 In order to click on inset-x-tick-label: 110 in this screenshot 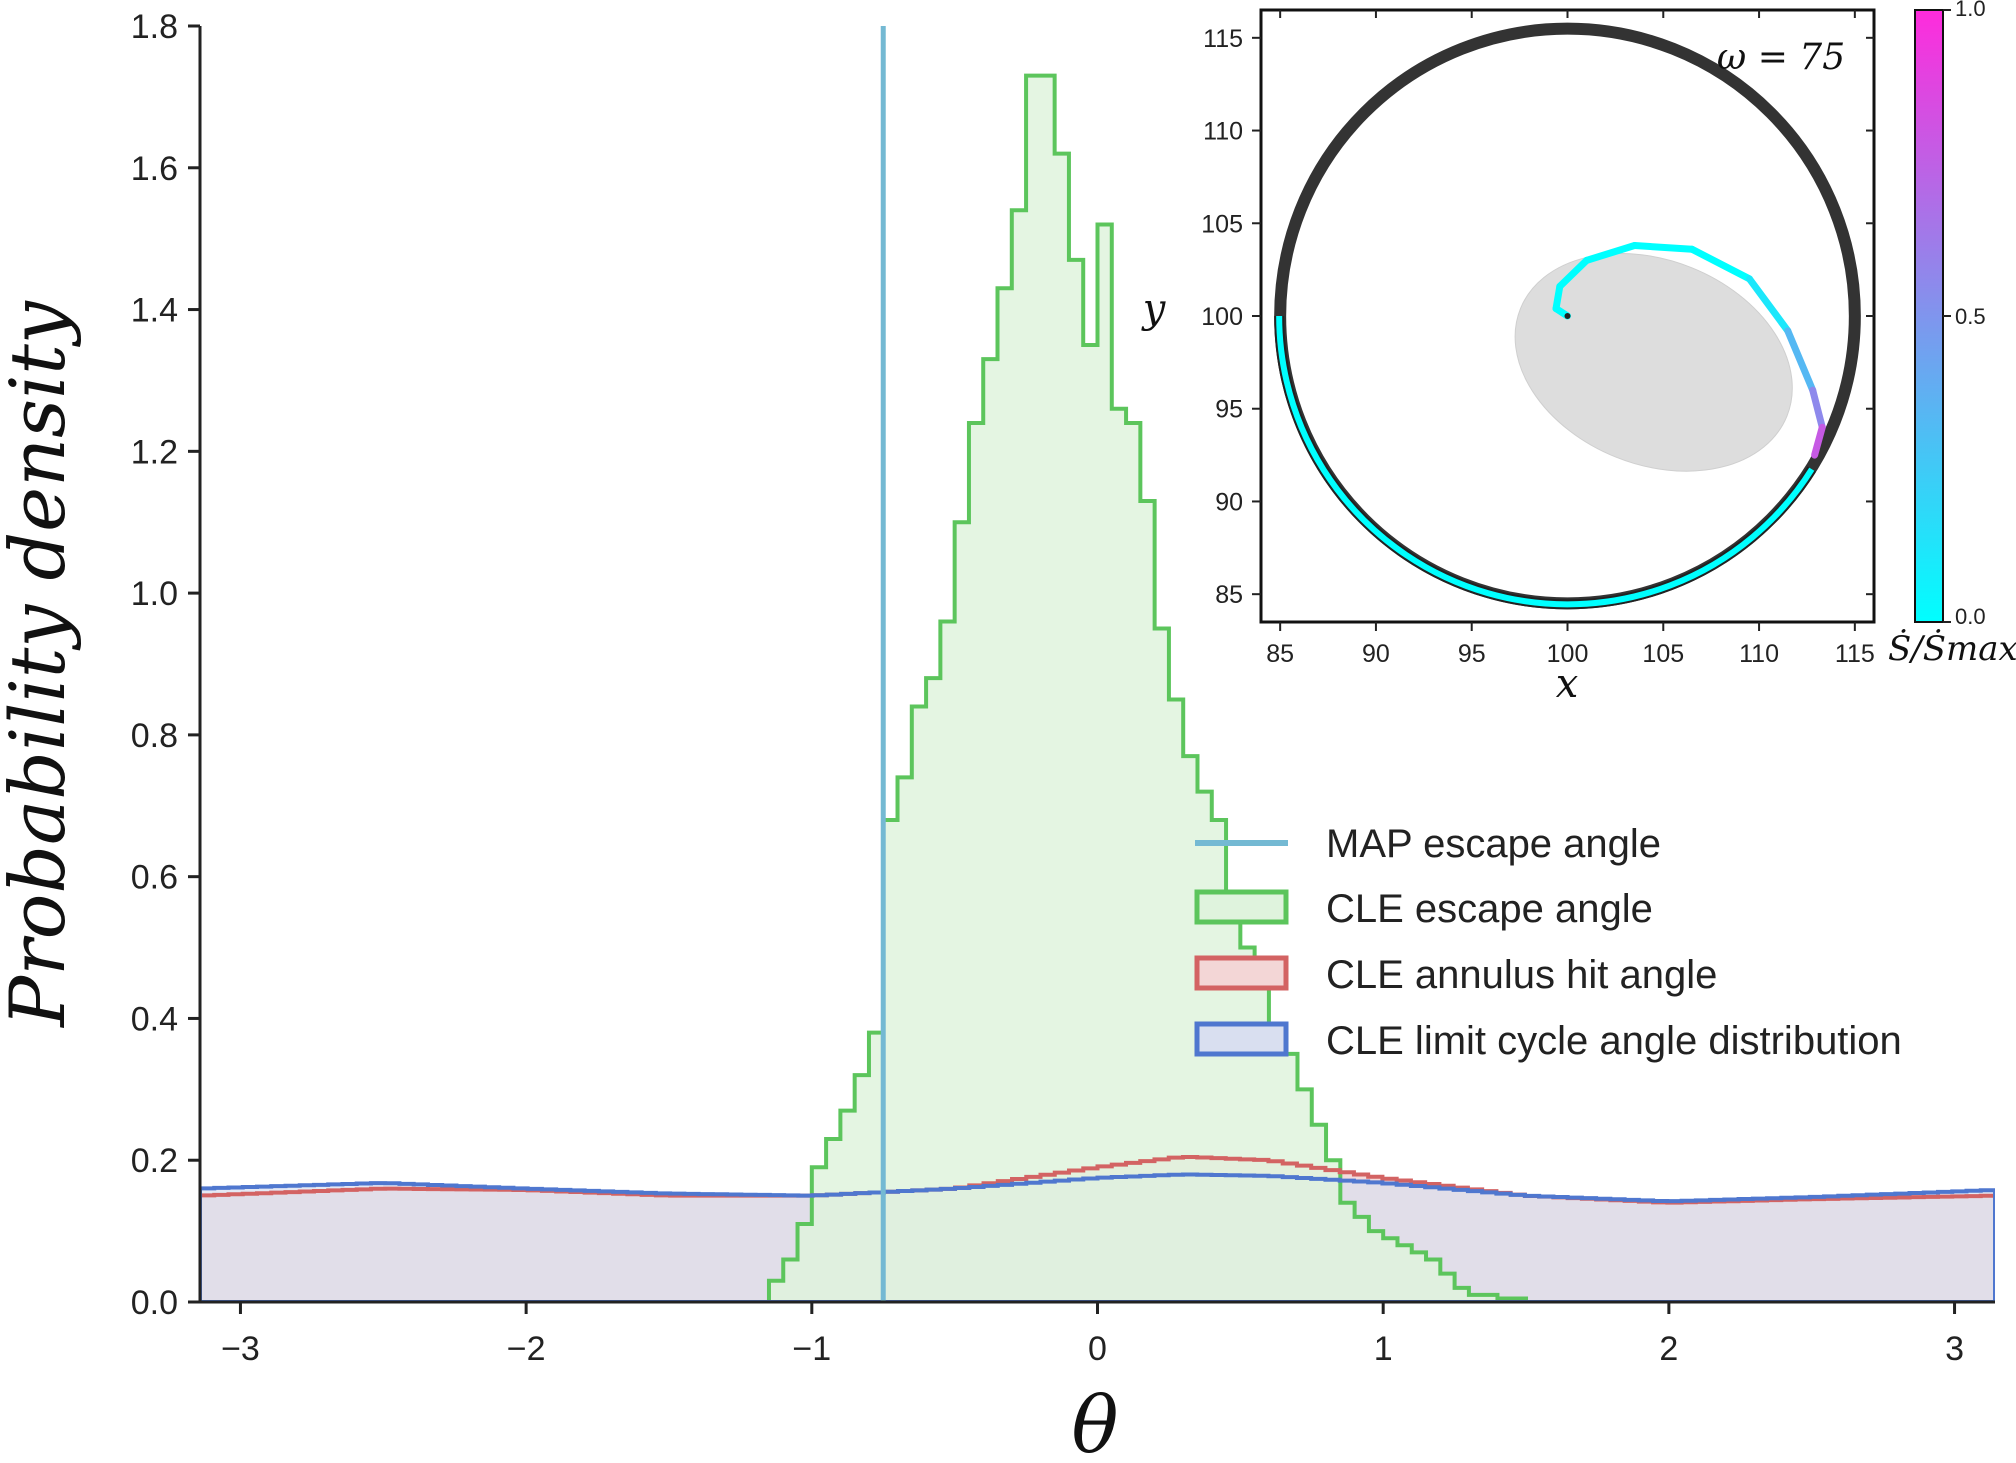, I will do `click(1759, 654)`.